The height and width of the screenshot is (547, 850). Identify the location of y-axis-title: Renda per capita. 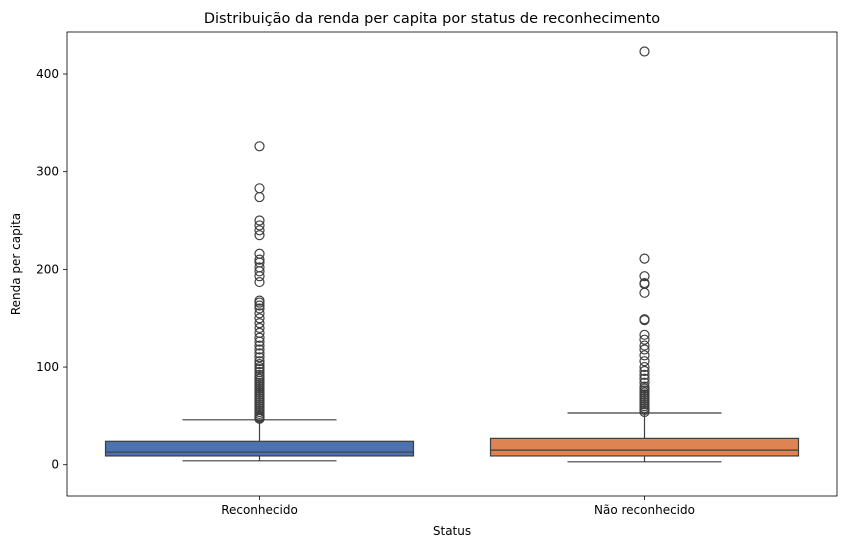
(16, 264).